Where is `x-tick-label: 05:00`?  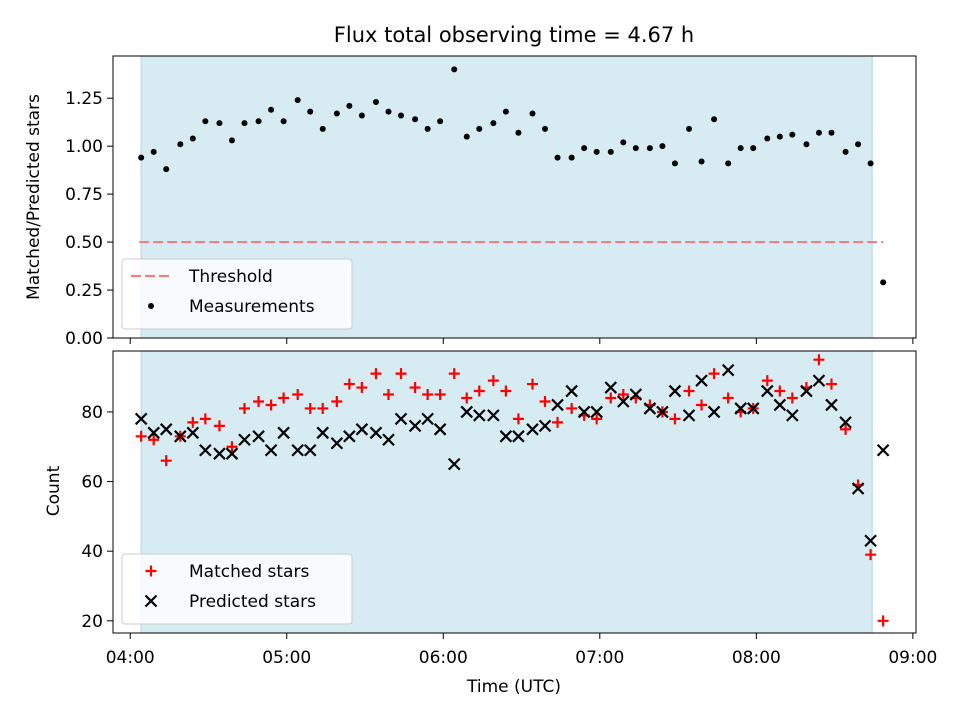 x-tick-label: 05:00 is located at coordinates (286, 658).